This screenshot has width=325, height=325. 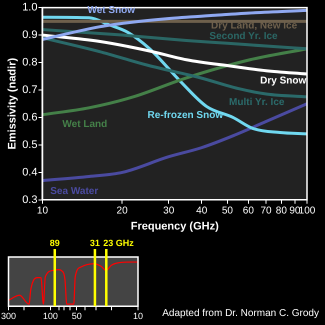 What do you see at coordinates (295, 211) in the screenshot?
I see `x-tick-label: 90` at bounding box center [295, 211].